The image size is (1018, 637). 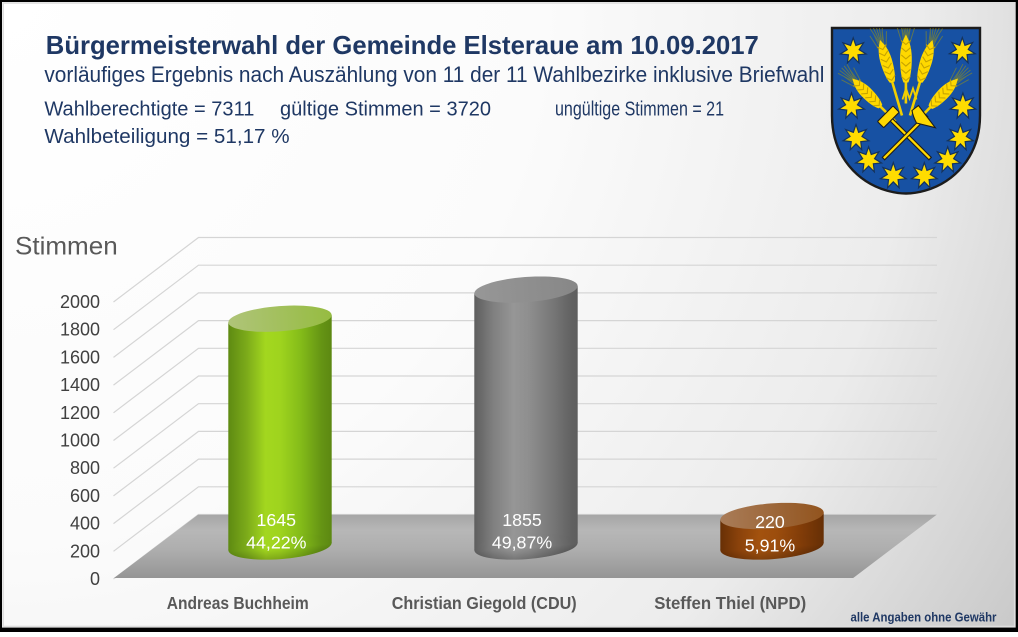 What do you see at coordinates (80, 357) in the screenshot?
I see `svg-text: 1600` at bounding box center [80, 357].